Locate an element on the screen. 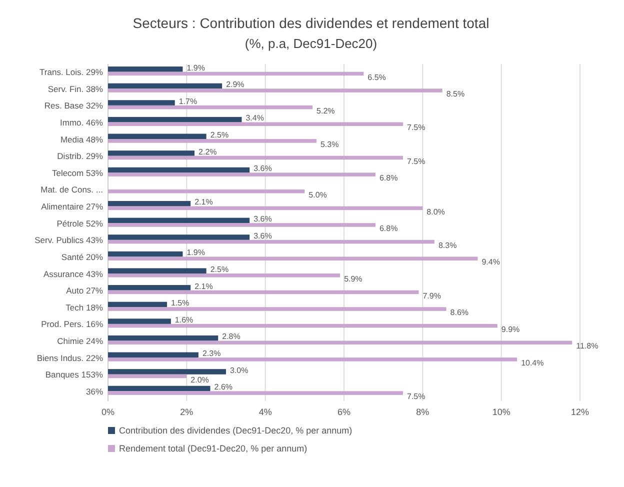 Image resolution: width=624 pixels, height=487 pixels. data-label: 9.4% is located at coordinates (491, 262).